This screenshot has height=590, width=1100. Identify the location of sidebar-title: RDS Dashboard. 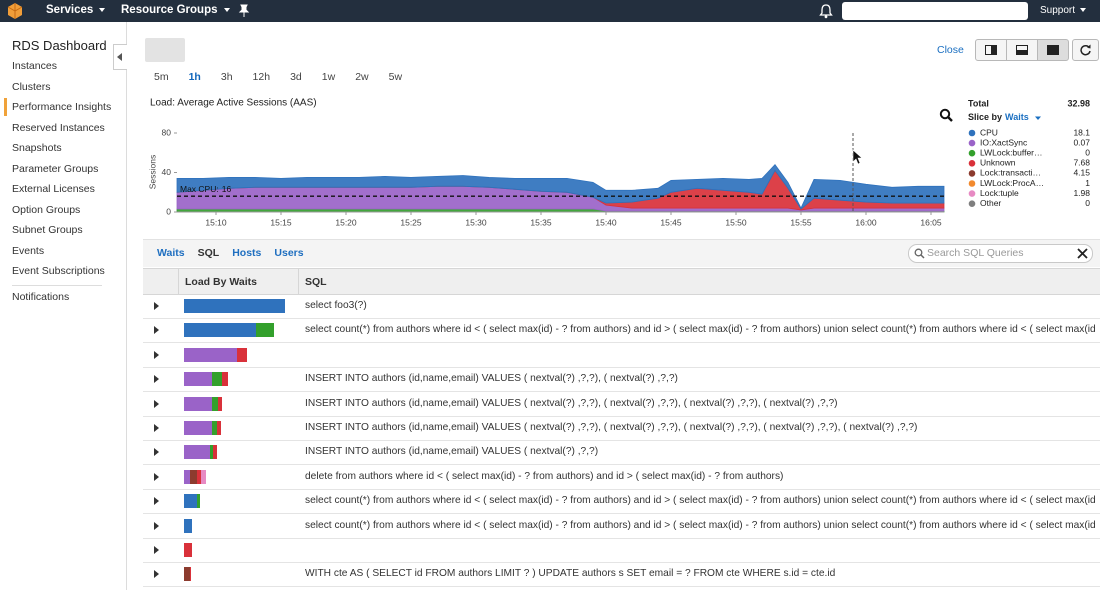
(59, 45).